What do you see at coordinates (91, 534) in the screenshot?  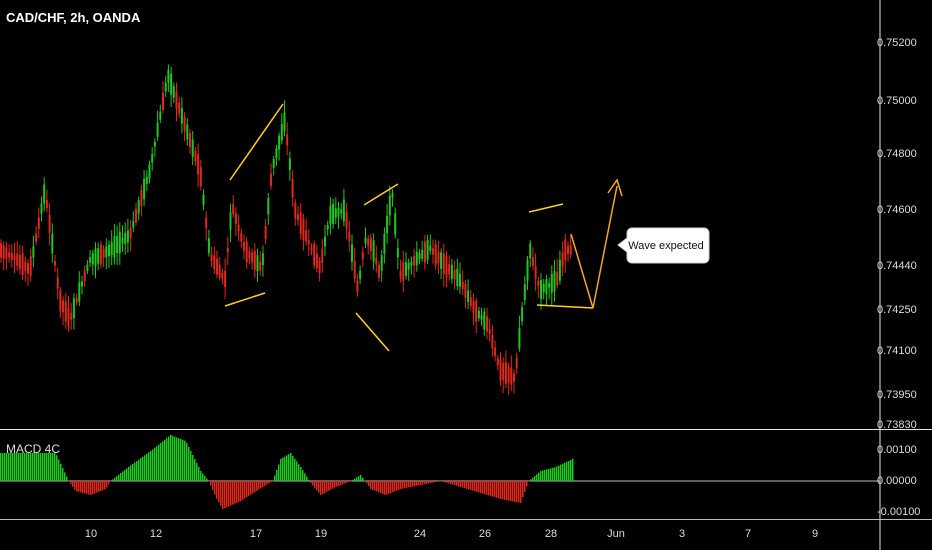 I see `date-tick-label: 10` at bounding box center [91, 534].